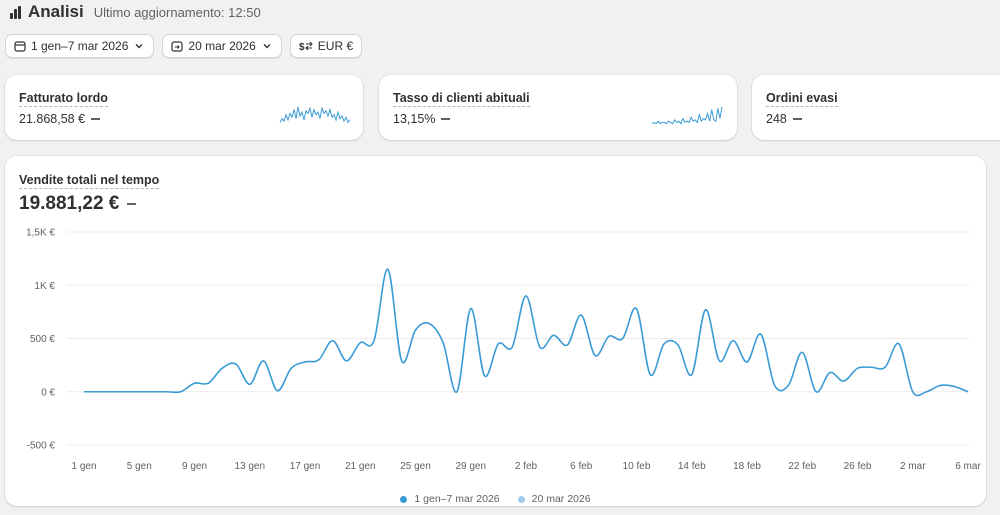  Describe the element at coordinates (139, 466) in the screenshot. I see `x-tick-label: 5 gen` at that location.